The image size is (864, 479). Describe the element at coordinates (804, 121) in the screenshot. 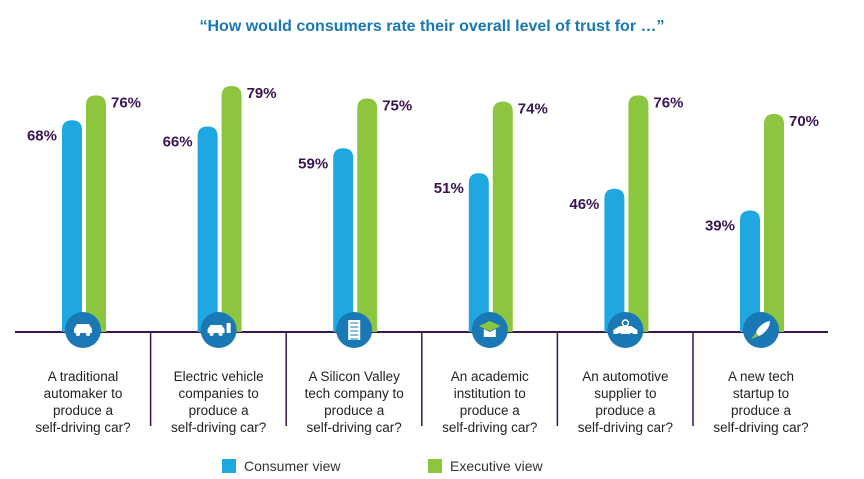

I see `value-label-executive: 70%` at that location.